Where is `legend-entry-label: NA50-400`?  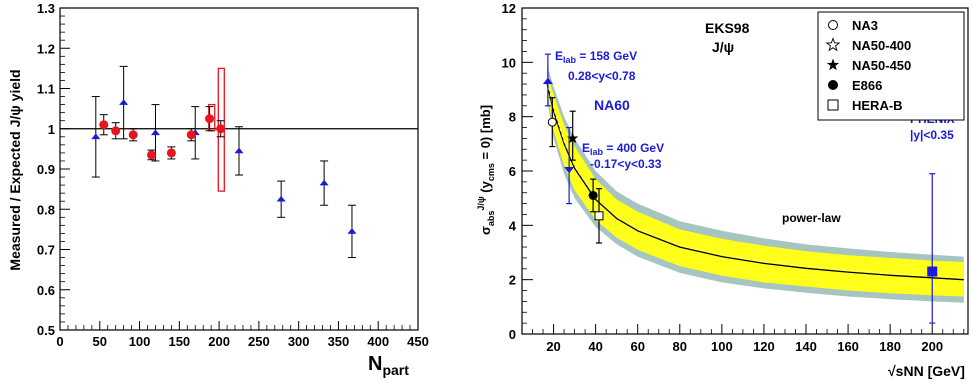
legend-entry-label: NA50-400 is located at coordinates (881, 45).